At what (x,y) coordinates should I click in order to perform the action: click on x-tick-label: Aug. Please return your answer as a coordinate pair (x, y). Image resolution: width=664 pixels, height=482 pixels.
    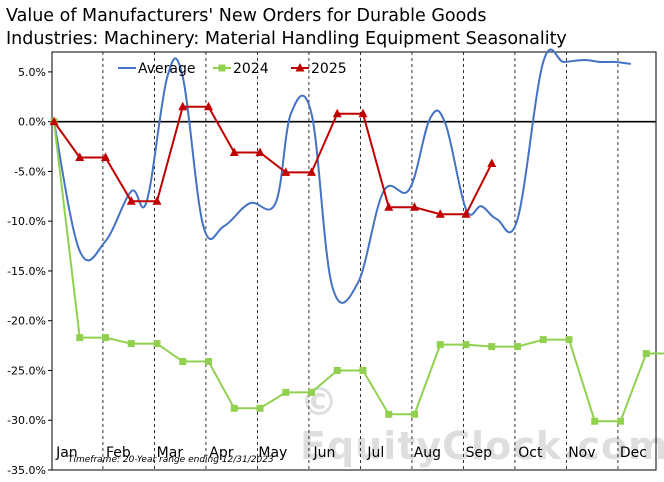
    Looking at the image, I should click on (427, 453).